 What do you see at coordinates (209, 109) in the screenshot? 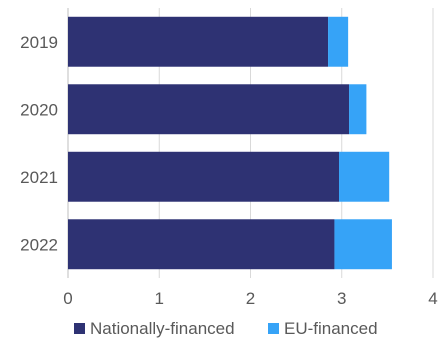
I see `bar-2020-nationally-financed` at bounding box center [209, 109].